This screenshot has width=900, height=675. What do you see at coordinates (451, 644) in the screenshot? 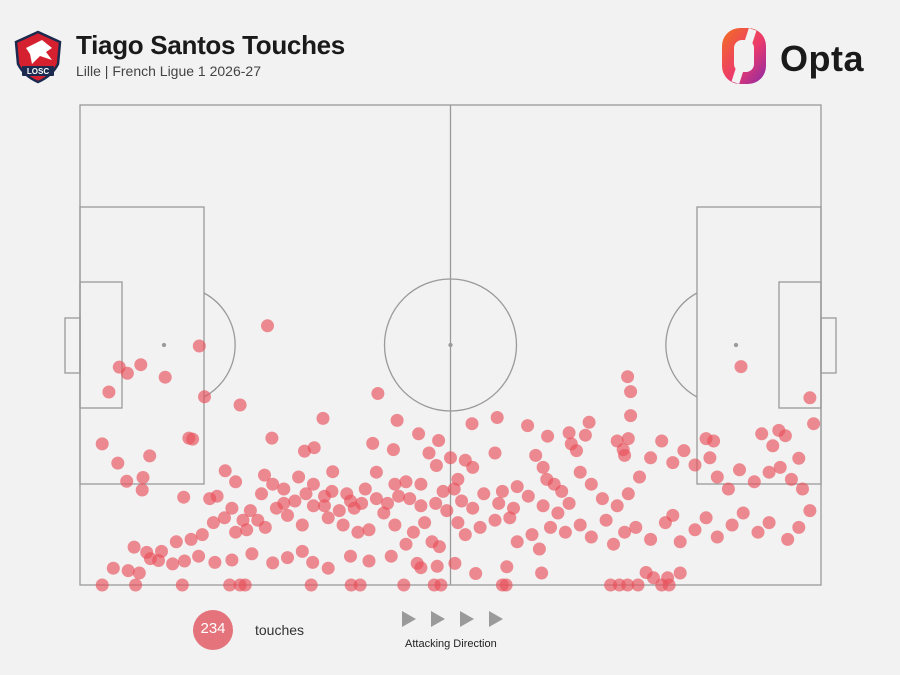
I see `attacking-direction-label: Attacking Direction` at bounding box center [451, 644].